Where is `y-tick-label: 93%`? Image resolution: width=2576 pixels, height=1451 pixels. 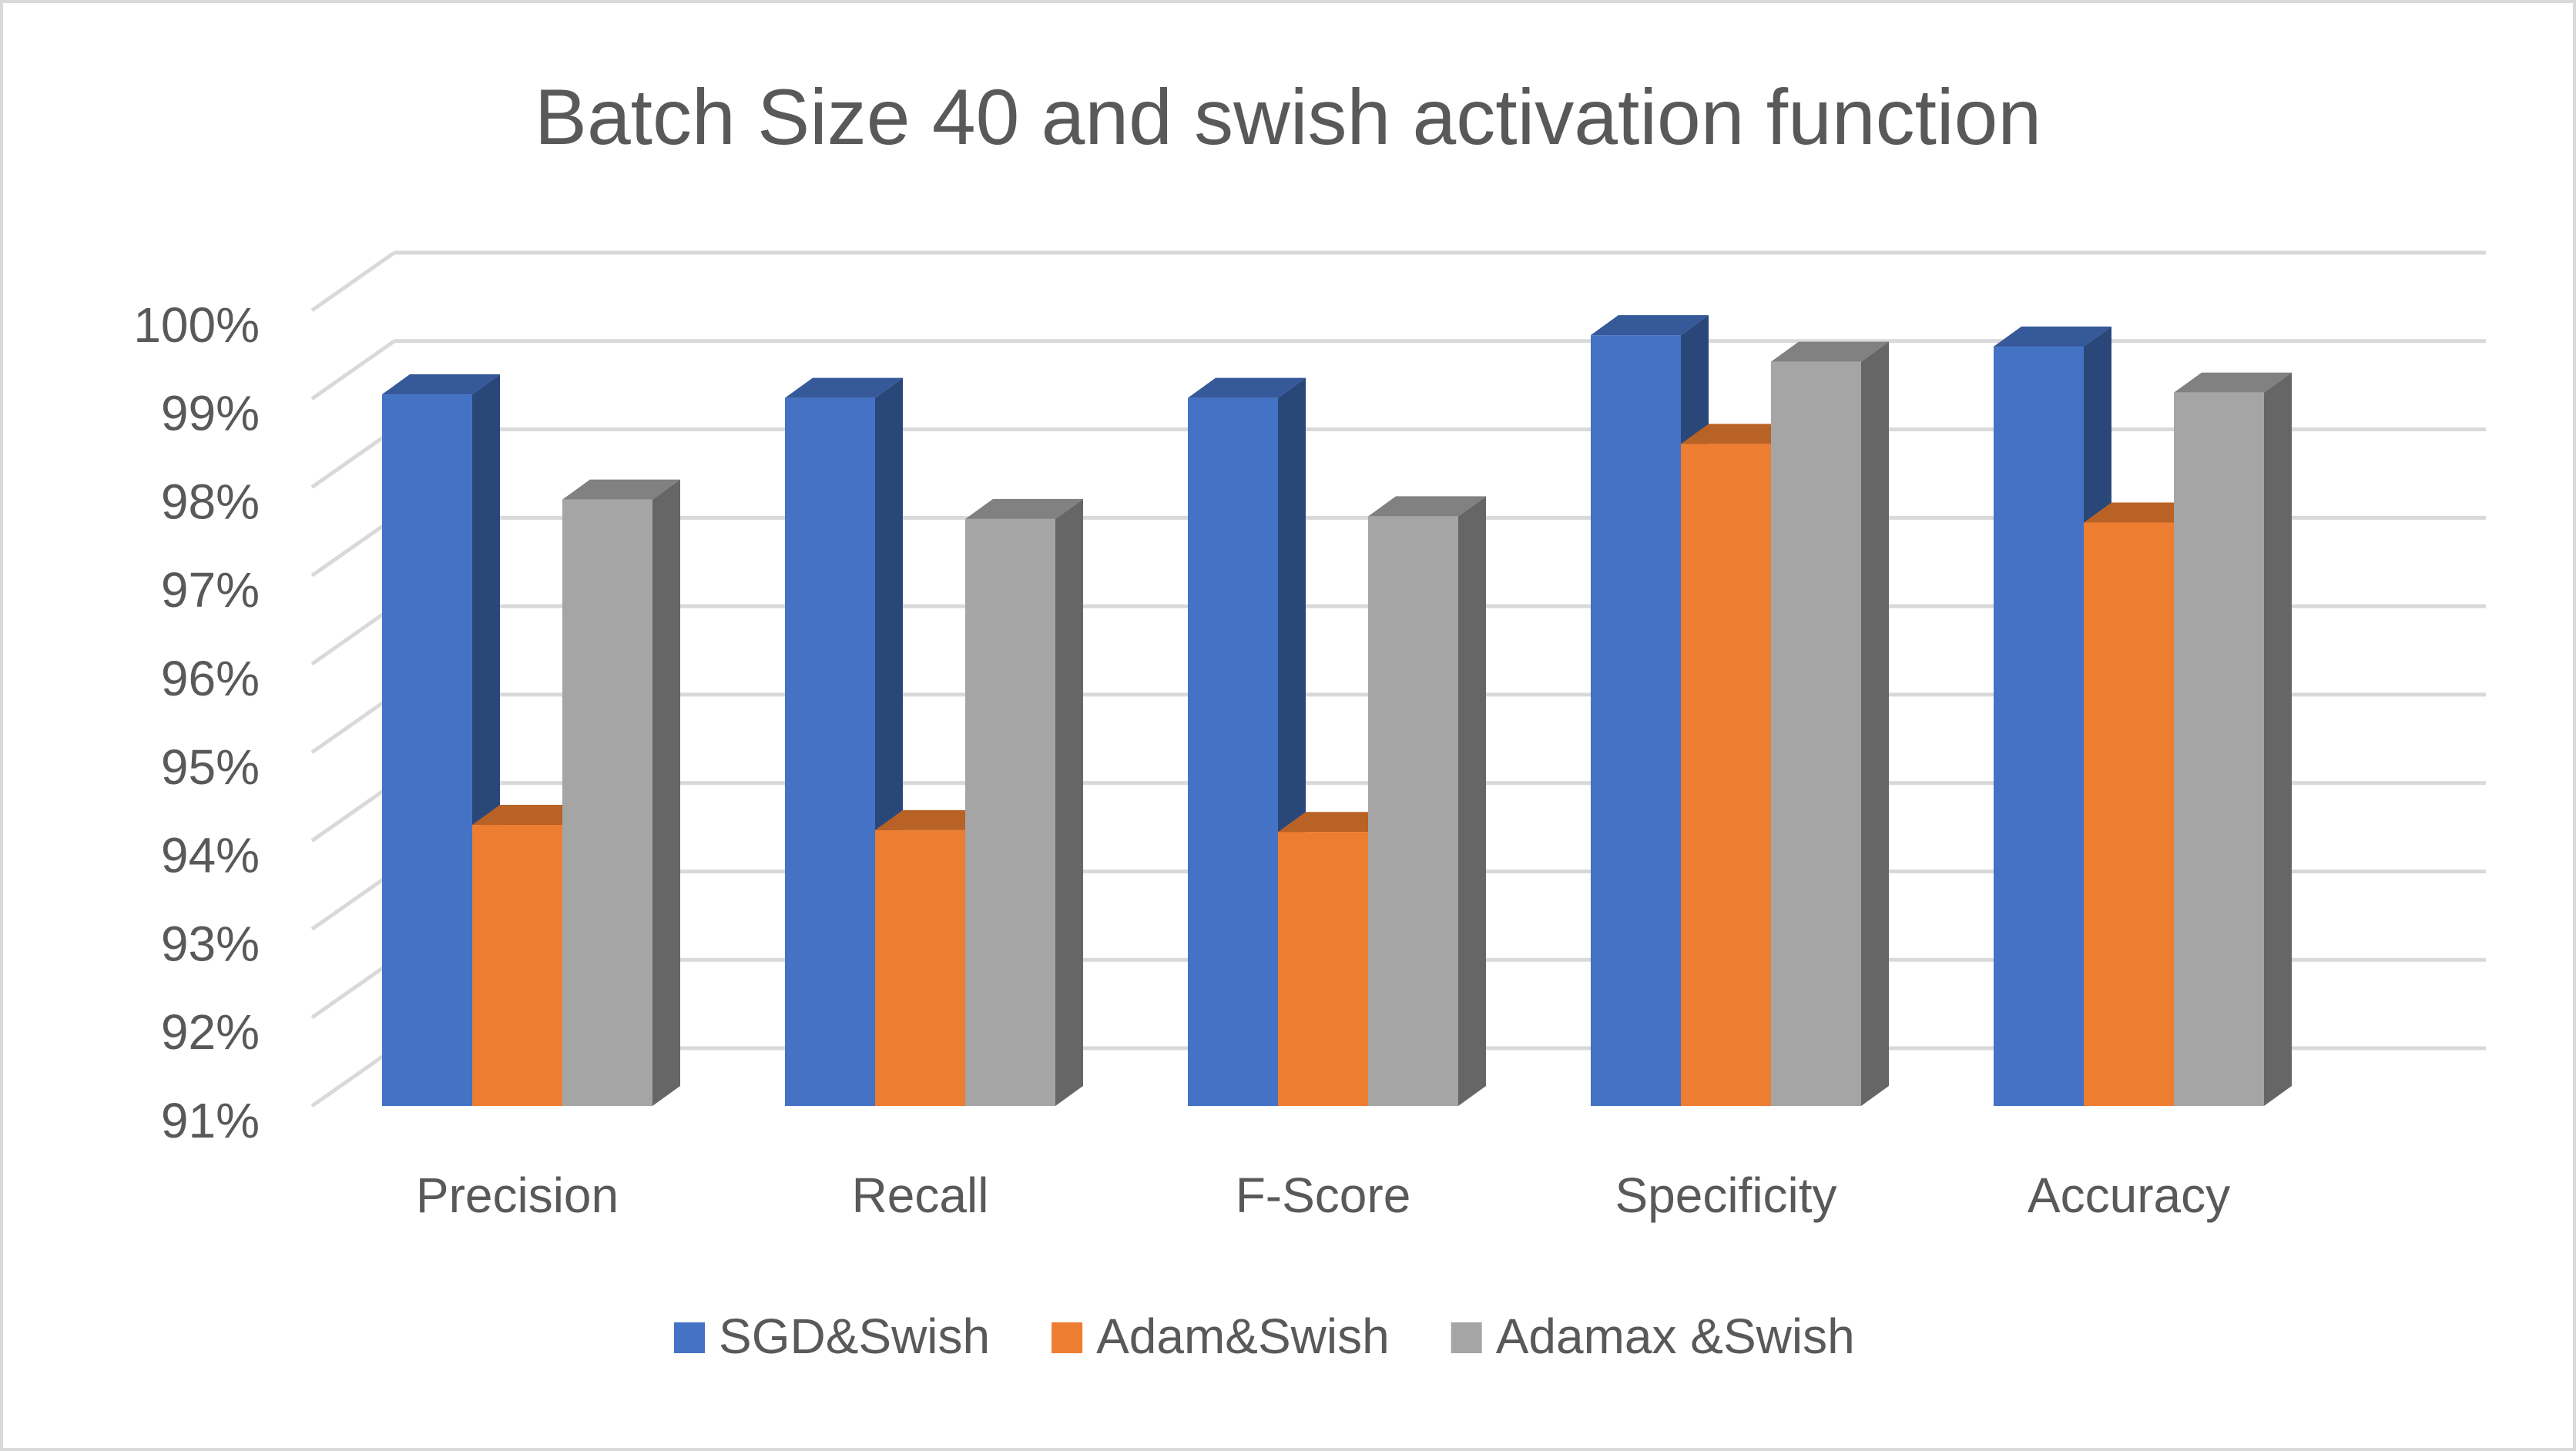
y-tick-label: 93% is located at coordinates (210, 943).